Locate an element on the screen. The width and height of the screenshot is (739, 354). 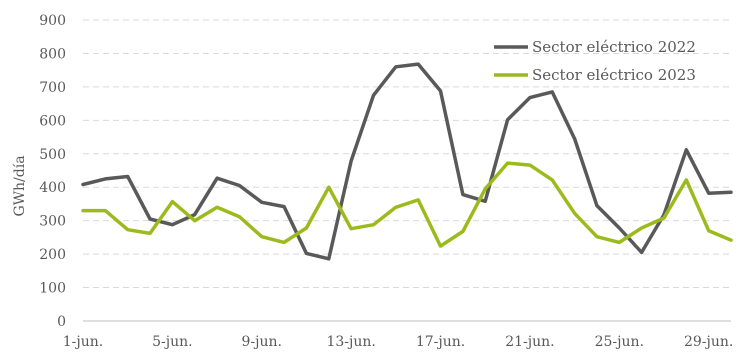
y-tick-label: 200 is located at coordinates (52, 255).